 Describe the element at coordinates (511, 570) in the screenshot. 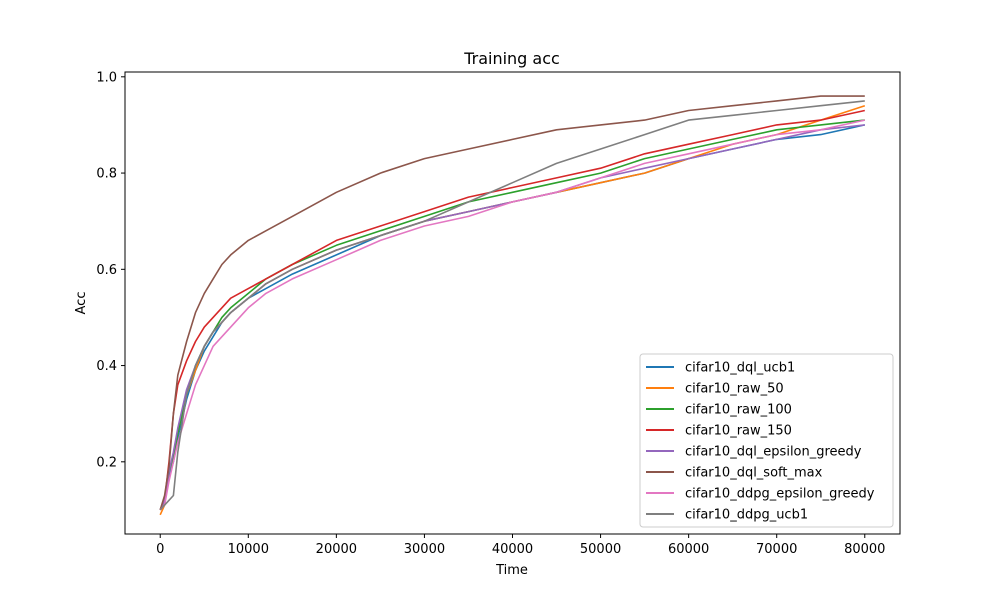

I see `x-axis-title: Time` at that location.